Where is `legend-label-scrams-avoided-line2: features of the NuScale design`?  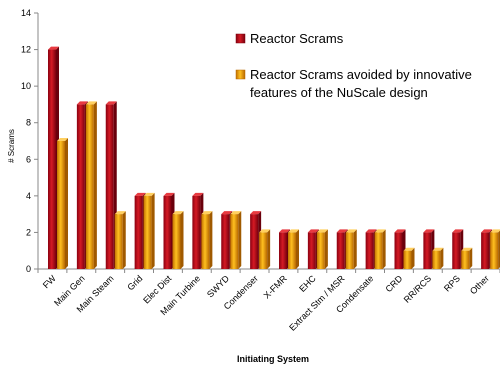
legend-label-scrams-avoided-line2: features of the NuScale design is located at coordinates (339, 92).